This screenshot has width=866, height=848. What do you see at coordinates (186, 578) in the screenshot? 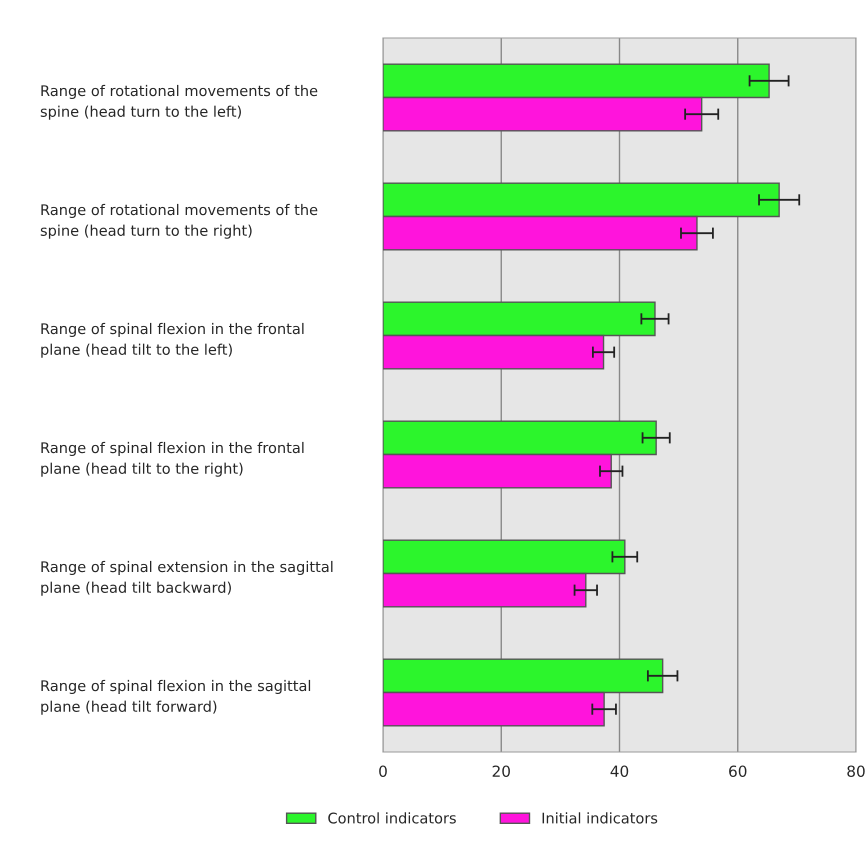
I see `y-tick-label: Range of spinal extension in the sagittal plane (head tilt backward)` at bounding box center [186, 578].